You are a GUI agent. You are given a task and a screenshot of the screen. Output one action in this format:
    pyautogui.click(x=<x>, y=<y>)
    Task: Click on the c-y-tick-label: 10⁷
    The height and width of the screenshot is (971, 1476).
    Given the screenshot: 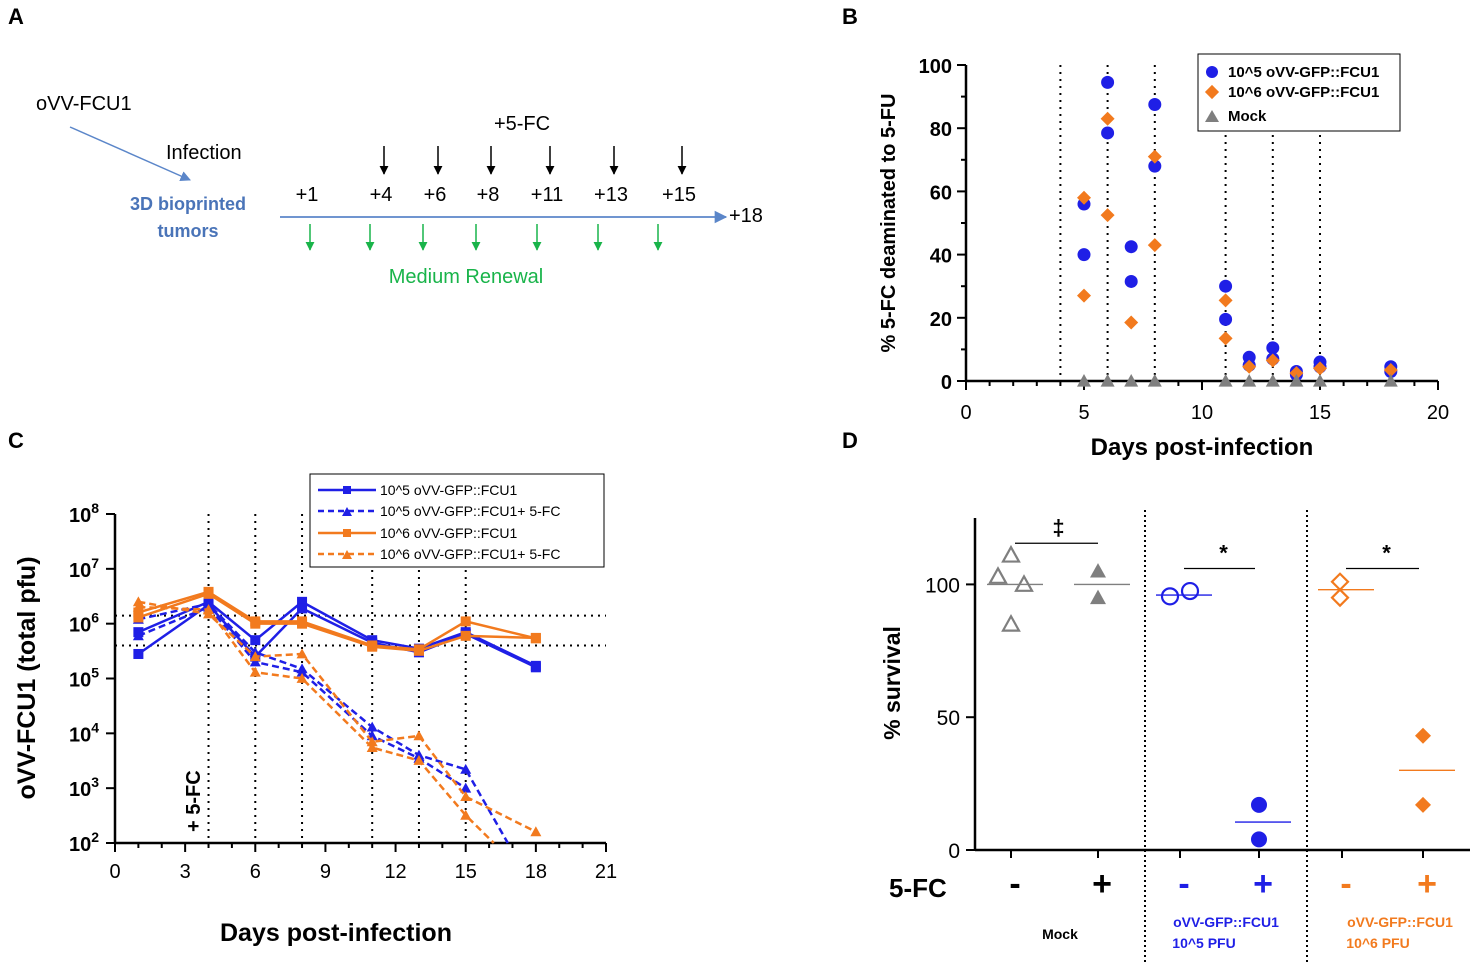 What is the action you would take?
    pyautogui.click(x=84, y=568)
    